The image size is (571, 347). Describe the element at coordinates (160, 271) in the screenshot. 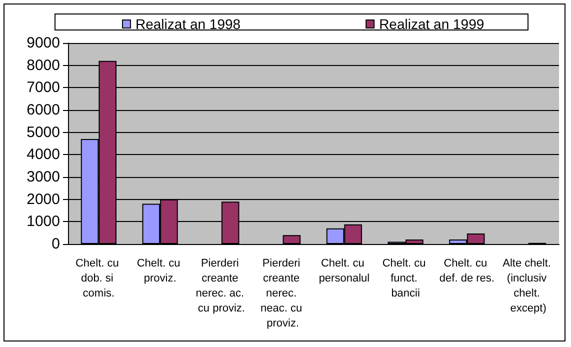

I see `x-tick-label: Chelt. cu proviz.` at that location.